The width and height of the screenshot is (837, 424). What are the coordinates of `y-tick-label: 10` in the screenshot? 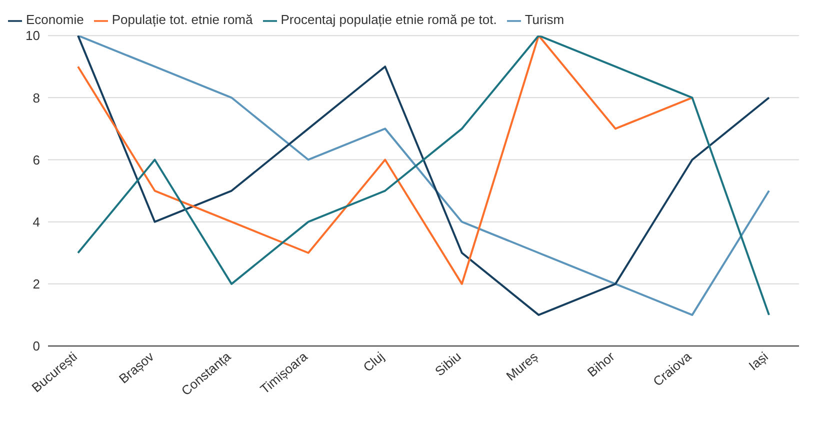 It's located at (33, 36).